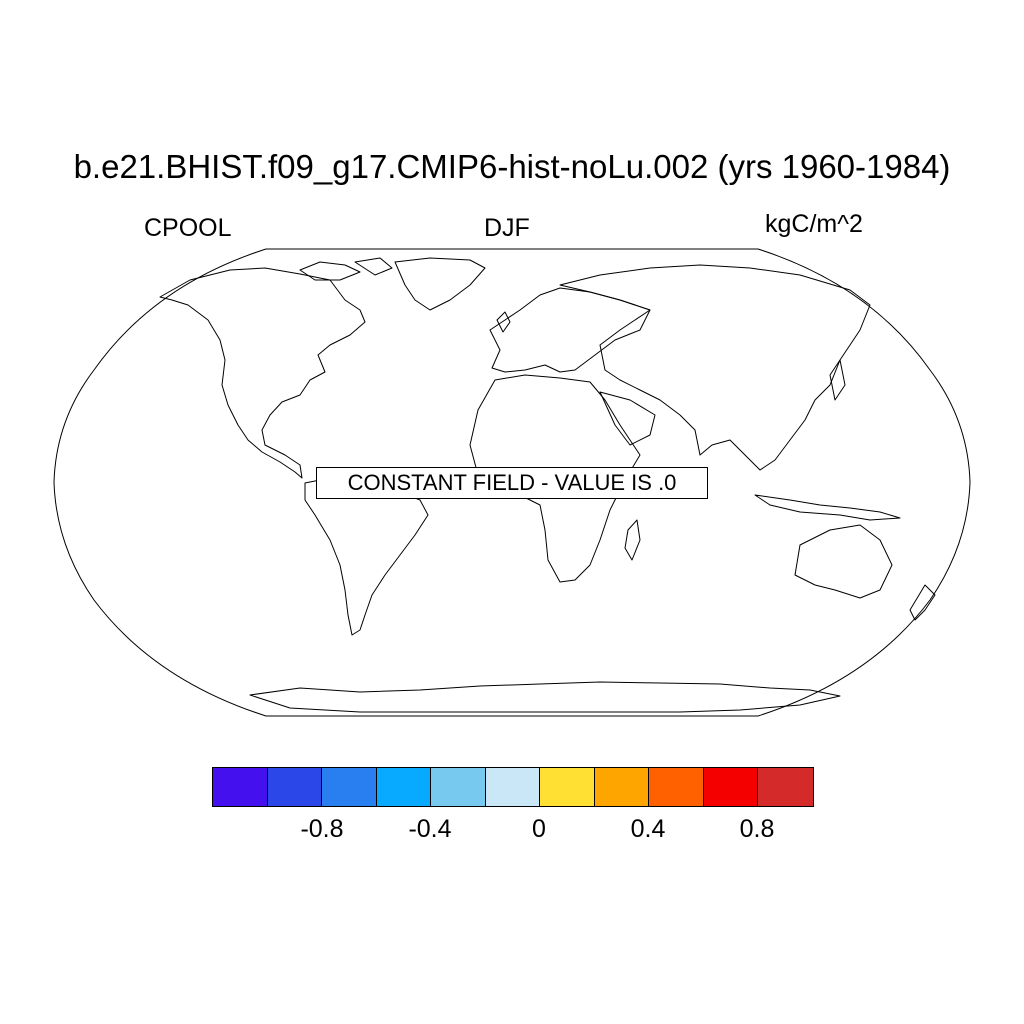 This screenshot has width=1024, height=1024. What do you see at coordinates (648, 829) in the screenshot?
I see `colorbar-tick-label: 0.4` at bounding box center [648, 829].